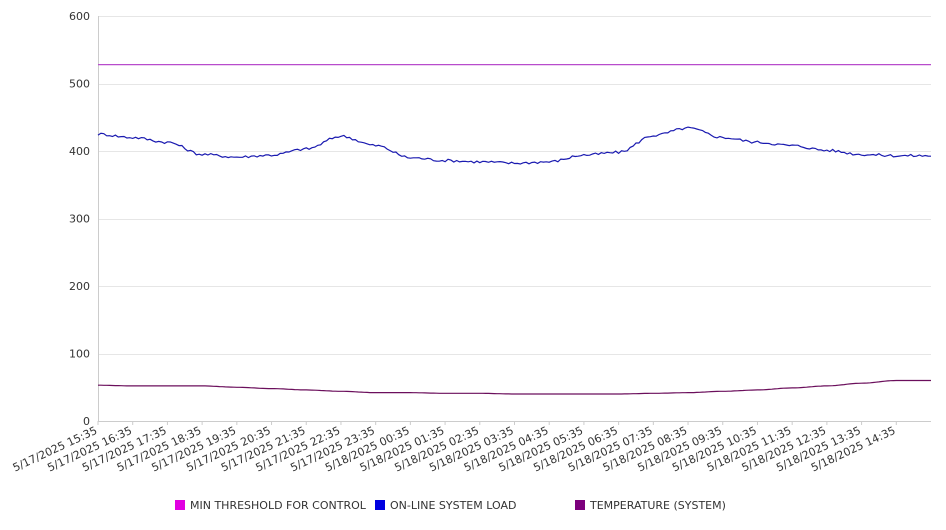 This screenshot has height=530, width=946. What do you see at coordinates (86, 421) in the screenshot?
I see `y-tick-label: 0` at bounding box center [86, 421].